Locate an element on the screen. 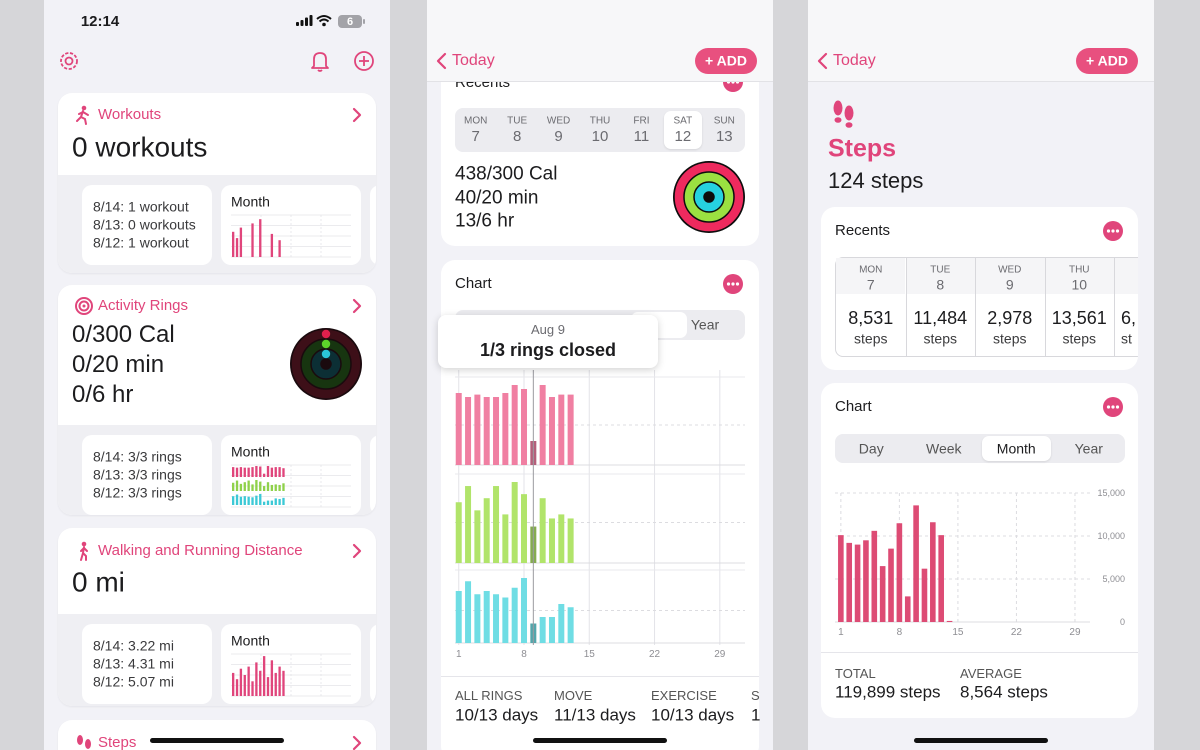 The height and width of the screenshot is (750, 1200). ring-bg is located at coordinates (709, 197).